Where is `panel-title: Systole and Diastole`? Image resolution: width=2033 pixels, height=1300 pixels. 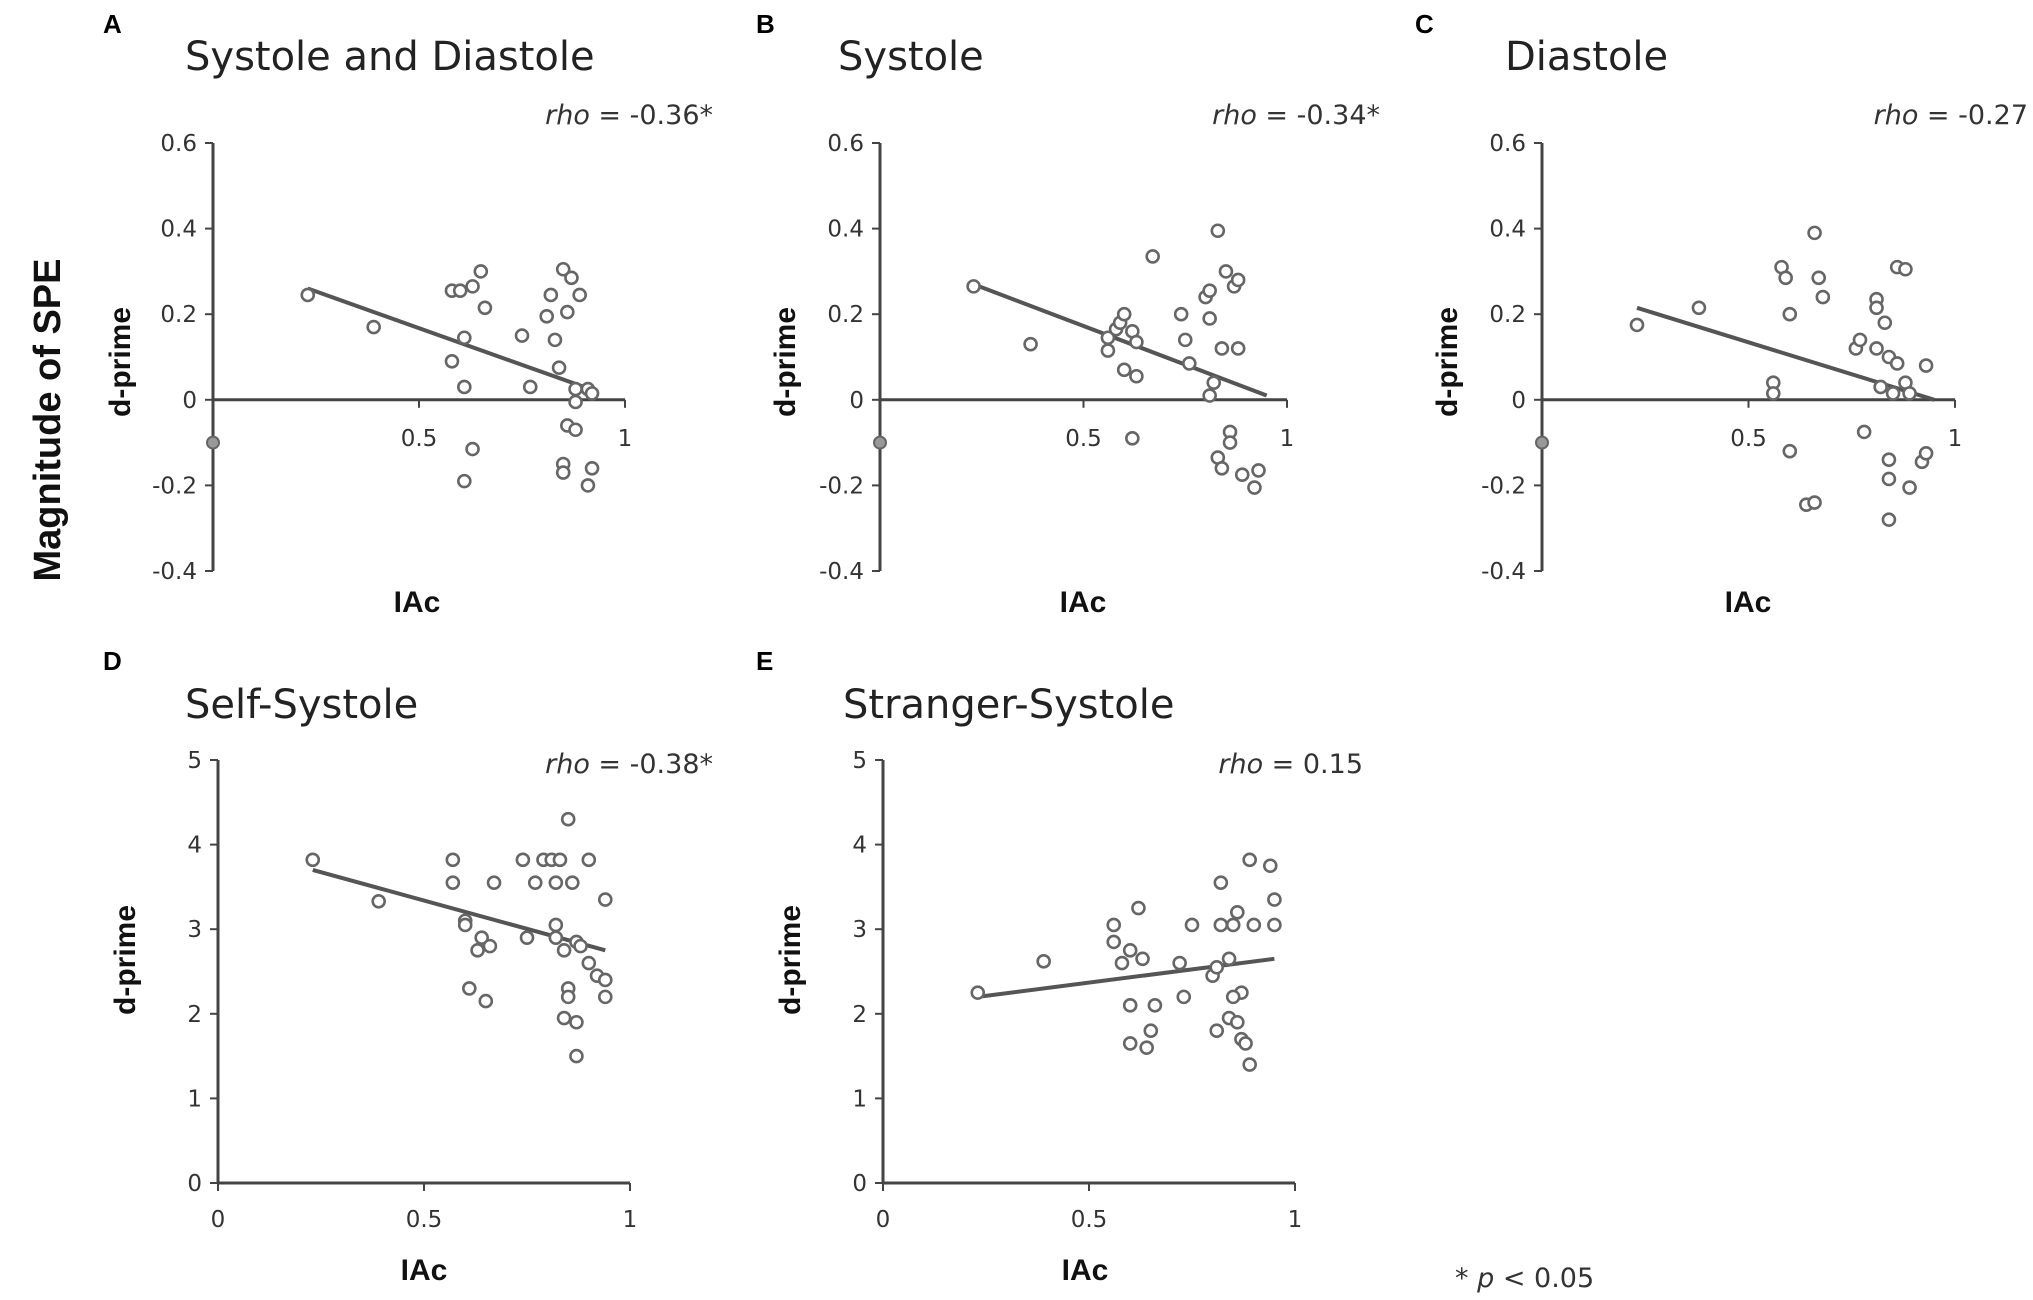 panel-title: Systole and Diastole is located at coordinates (390, 57).